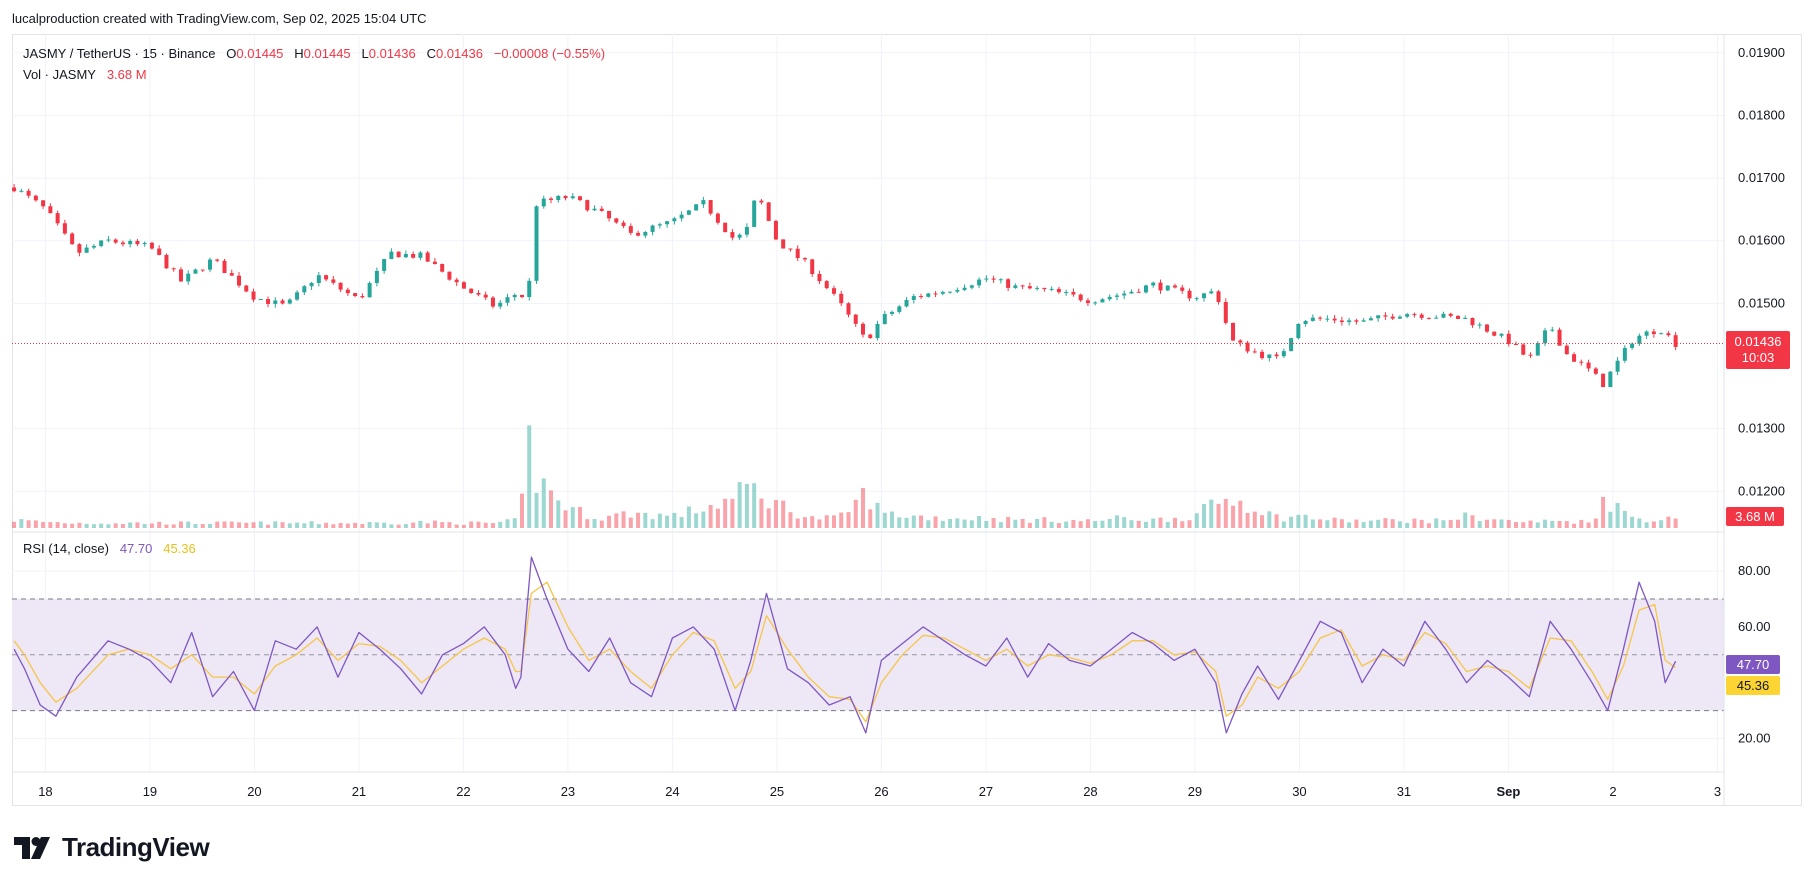 The height and width of the screenshot is (884, 1814). Describe the element at coordinates (431, 53) in the screenshot. I see `close-label: C` at that location.